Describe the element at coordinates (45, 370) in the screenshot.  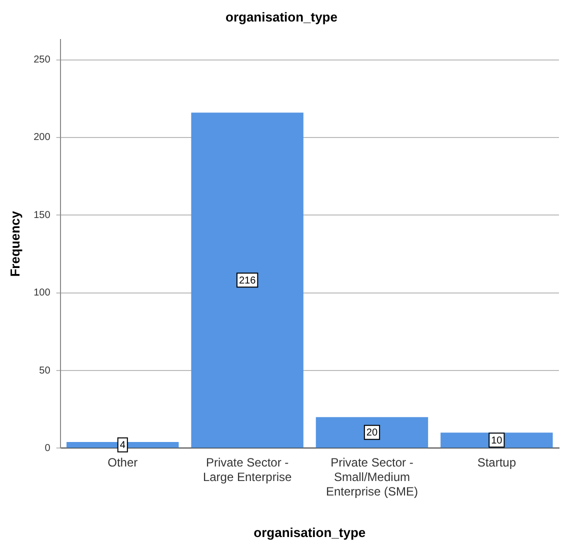
I see `y-tick-label: 50` at that location.